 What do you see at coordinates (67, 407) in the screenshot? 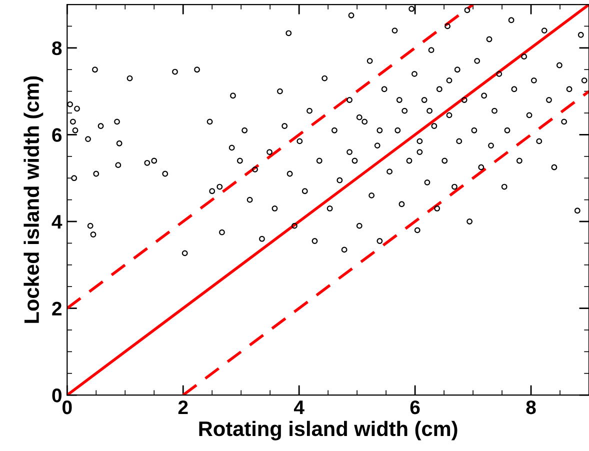
I see `x-tick-label: 0` at bounding box center [67, 407].